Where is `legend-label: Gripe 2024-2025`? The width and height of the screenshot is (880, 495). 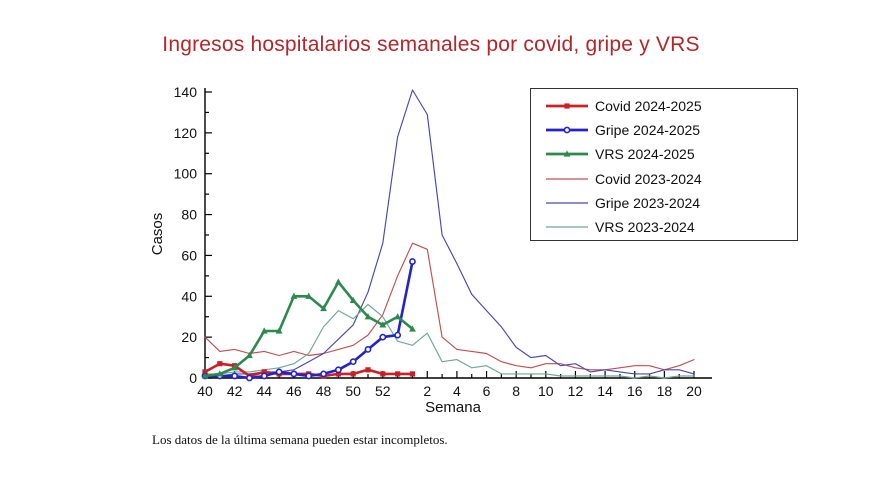
legend-label: Gripe 2024-2025 is located at coordinates (648, 130).